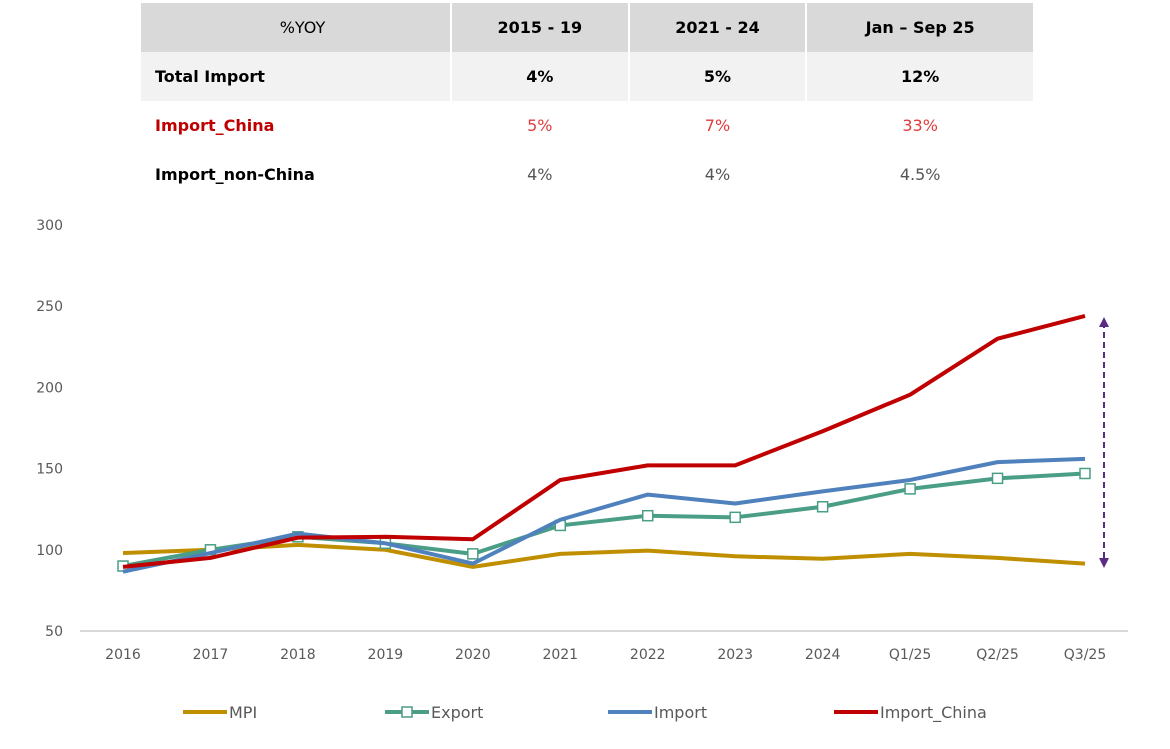 The width and height of the screenshot is (1170, 749). What do you see at coordinates (718, 27) in the screenshot?
I see `header-cell: 2021 - 24` at bounding box center [718, 27].